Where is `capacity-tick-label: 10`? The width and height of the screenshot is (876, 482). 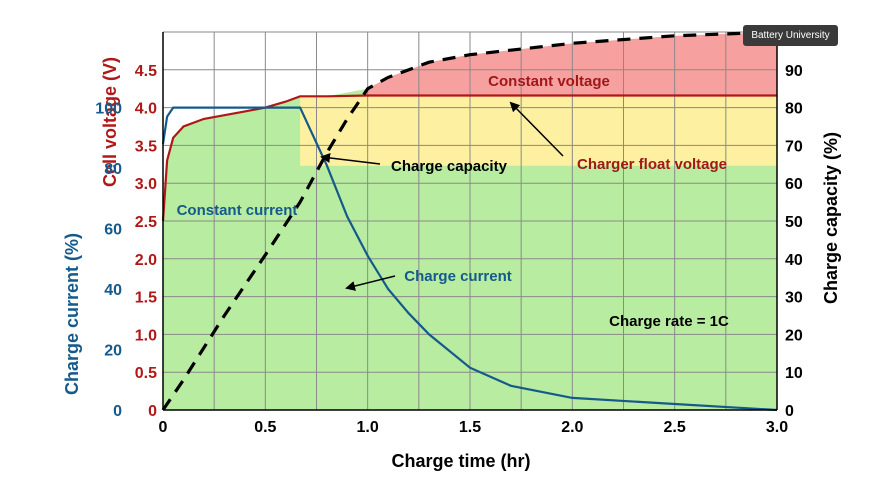 capacity-tick-label: 10 is located at coordinates (794, 373).